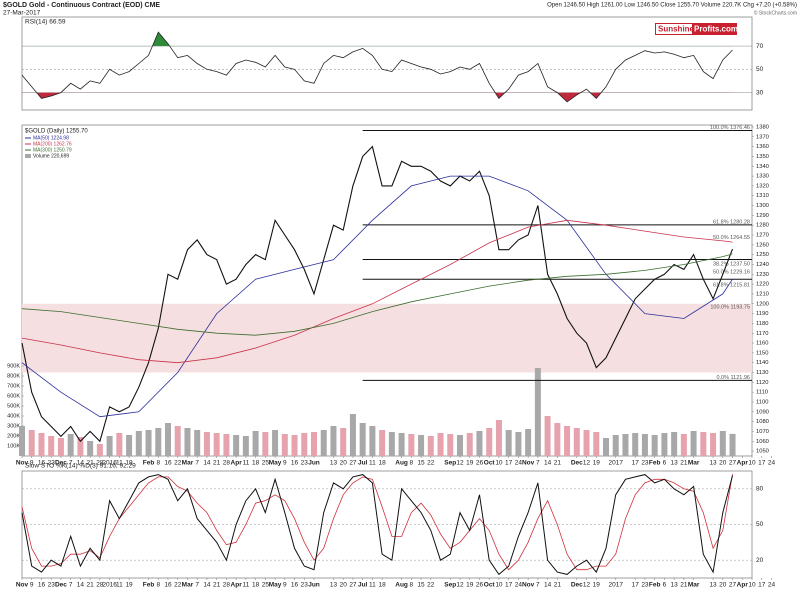 The image size is (800, 591). I want to click on x-tick-label: 9, so click(32, 585).